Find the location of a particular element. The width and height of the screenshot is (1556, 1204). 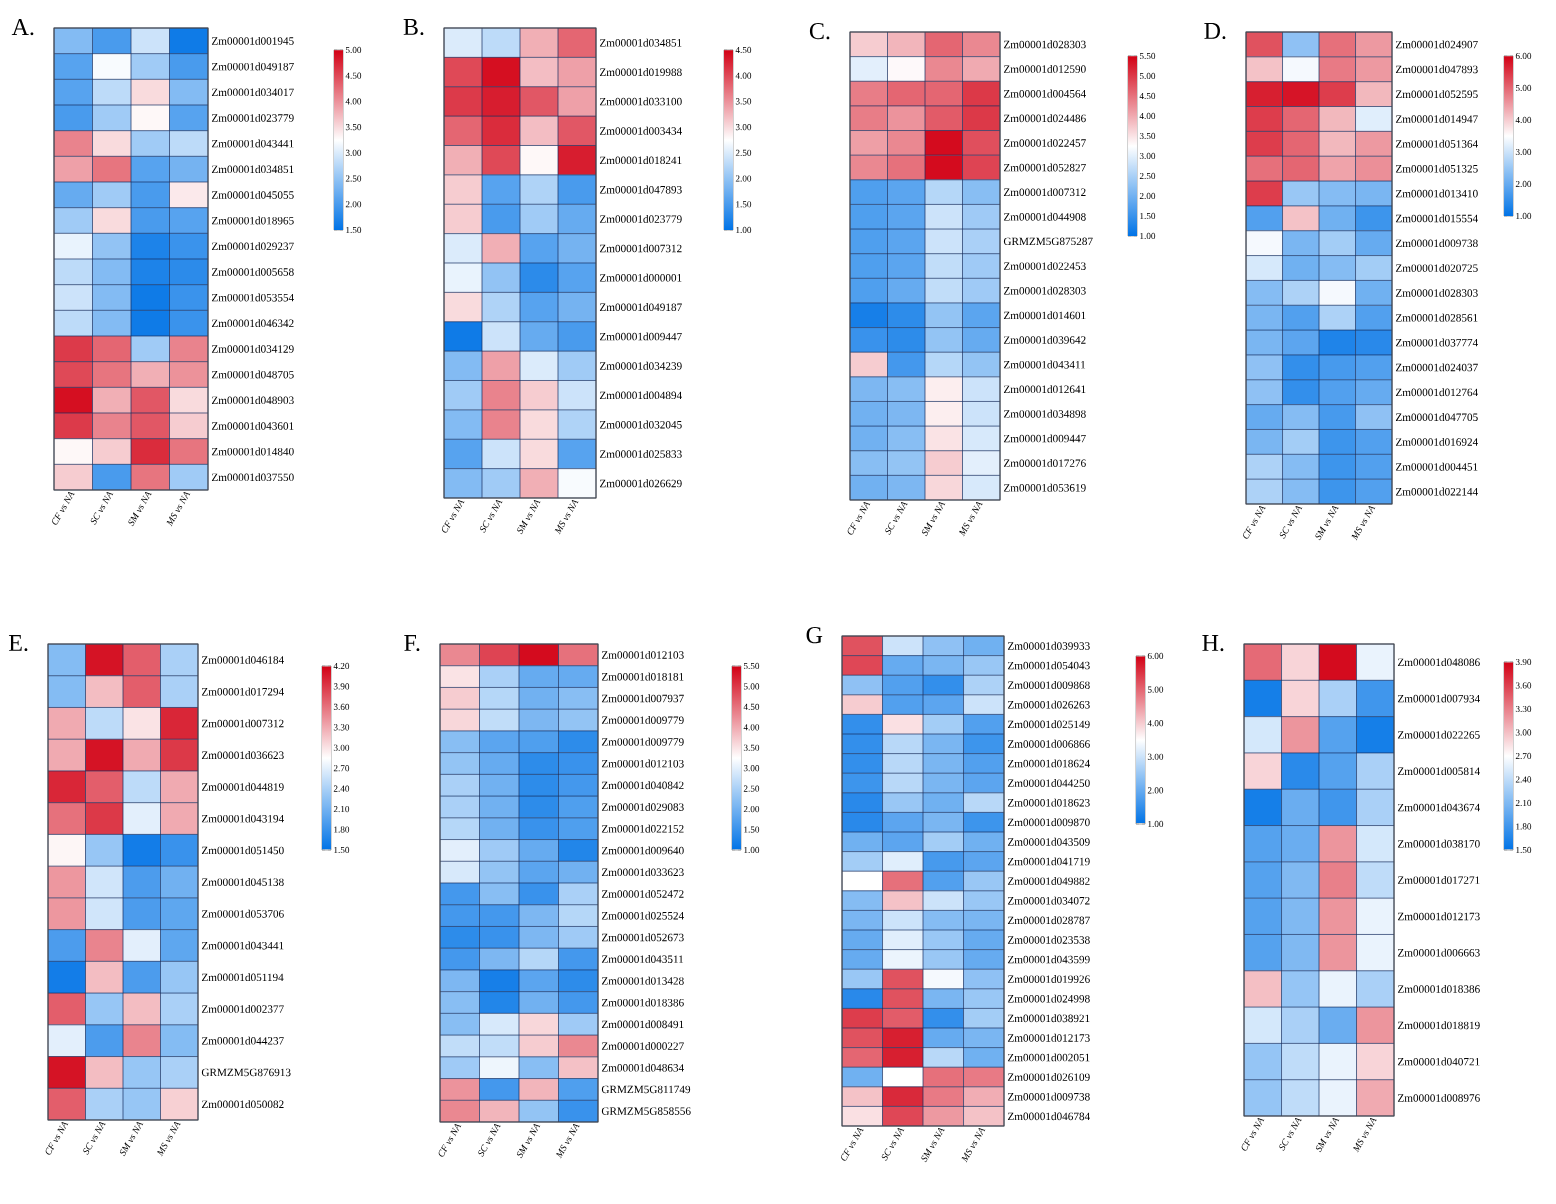

chart-title: H. is located at coordinates (1213, 643).